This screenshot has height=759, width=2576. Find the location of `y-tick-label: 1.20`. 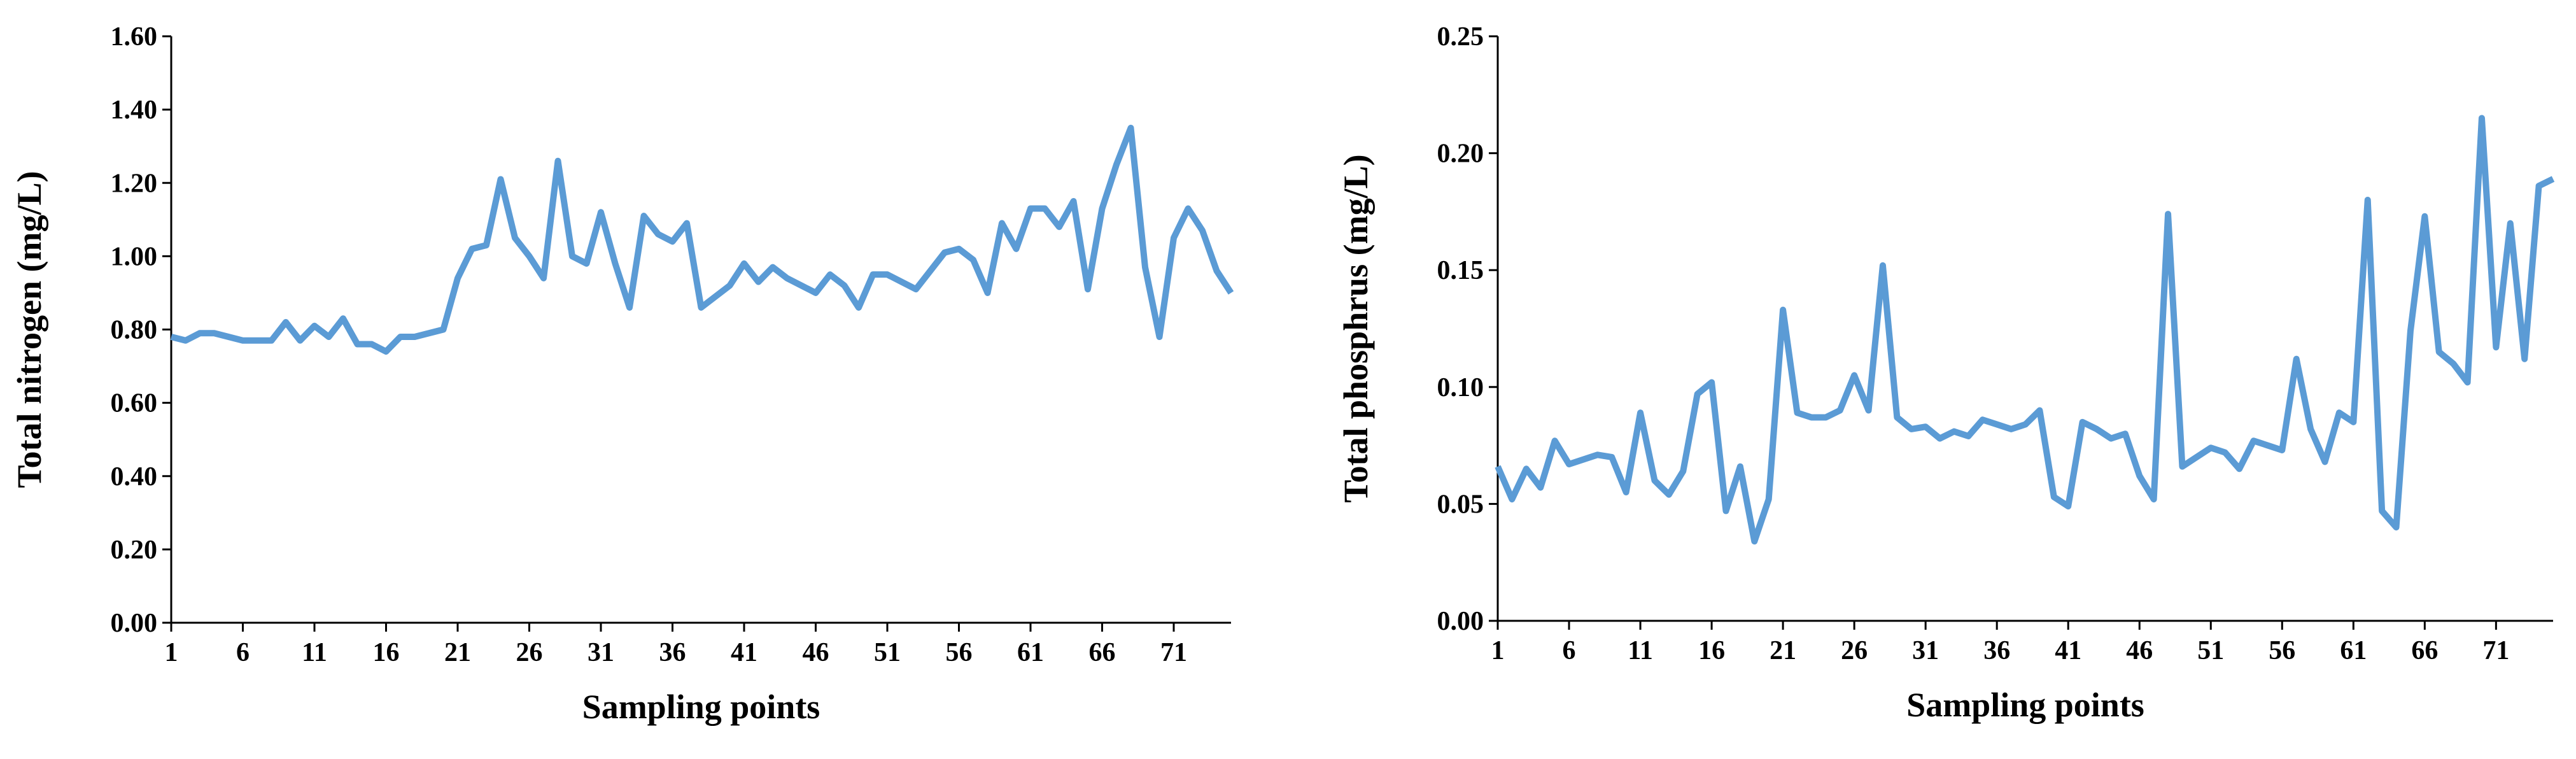

y-tick-label: 1.20 is located at coordinates (134, 183).